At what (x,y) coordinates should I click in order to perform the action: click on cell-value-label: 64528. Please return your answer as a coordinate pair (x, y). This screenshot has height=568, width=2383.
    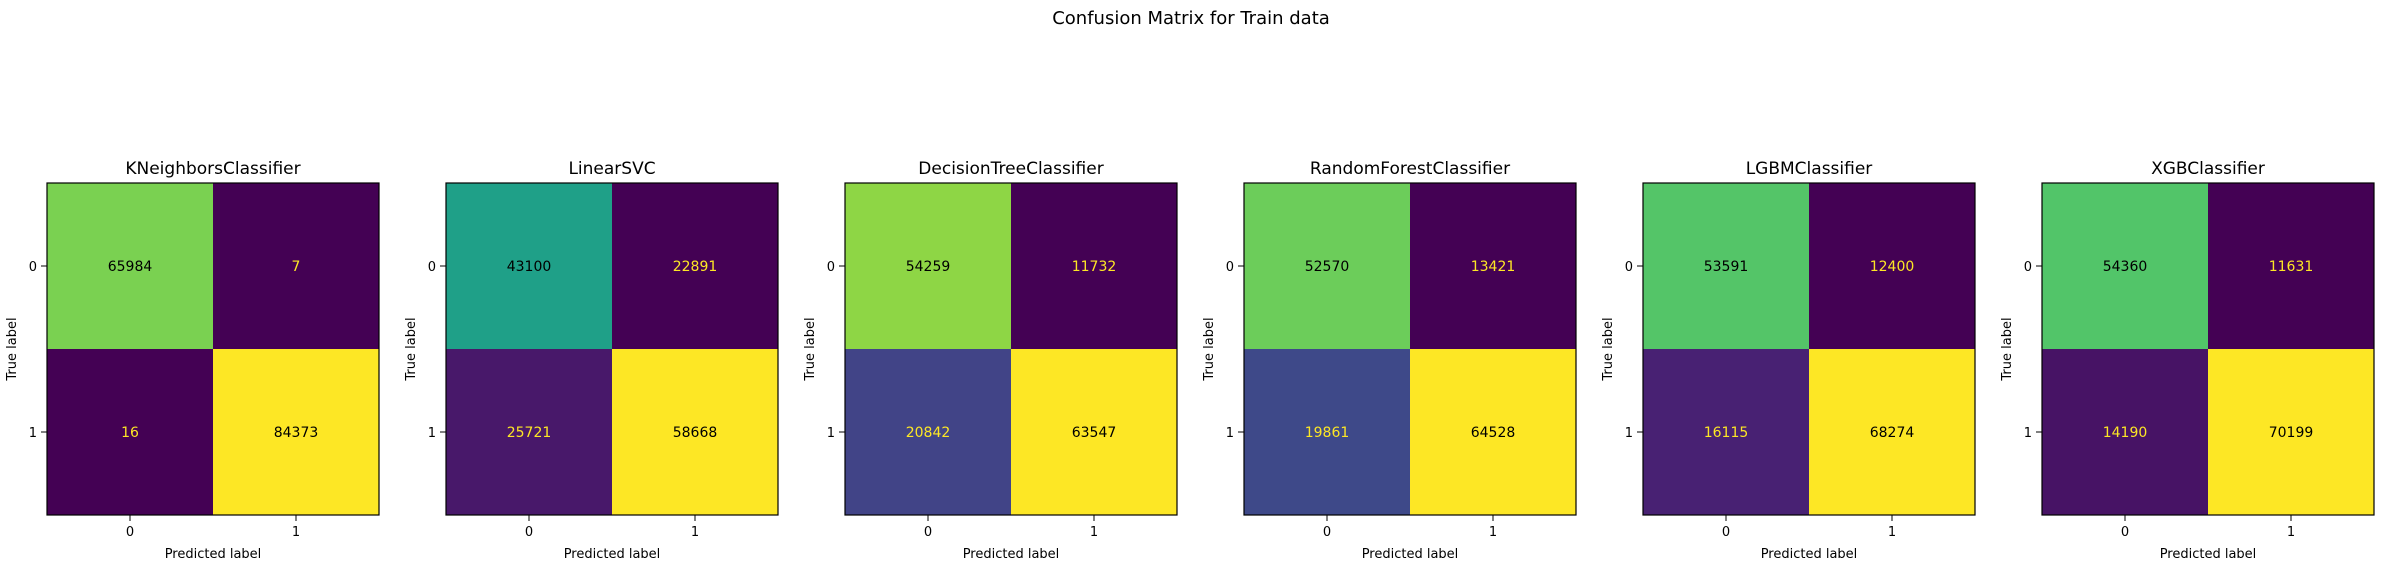
    Looking at the image, I should click on (1493, 433).